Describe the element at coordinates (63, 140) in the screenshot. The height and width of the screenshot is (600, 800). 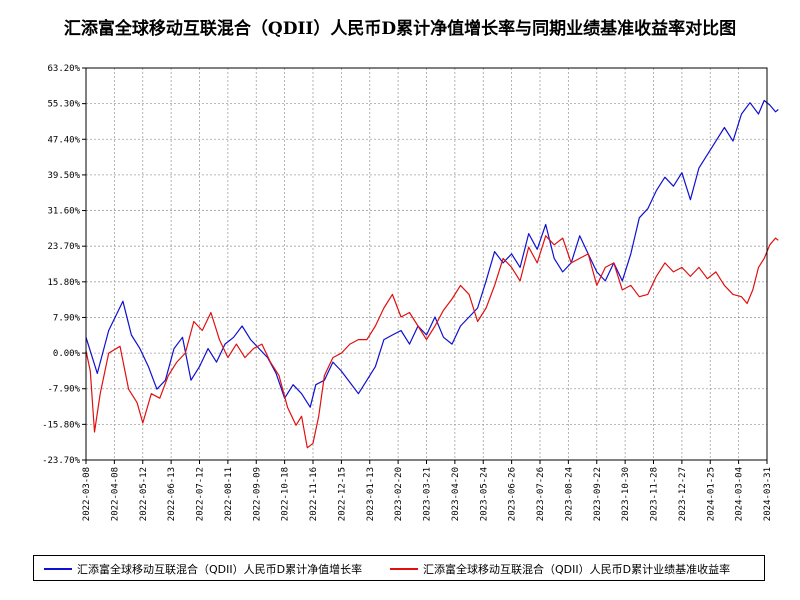
I see `y-tick-label: 47.40%` at that location.